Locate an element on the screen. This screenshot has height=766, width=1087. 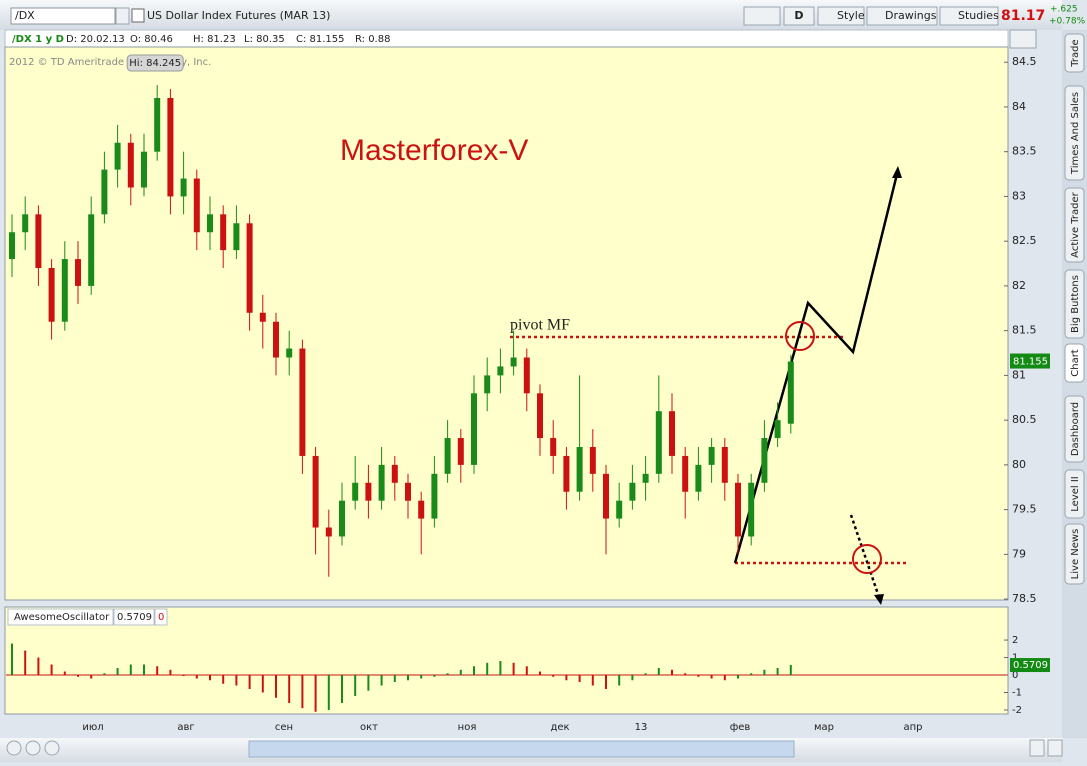
info-item: D: 20.02.13 is located at coordinates (95, 39).